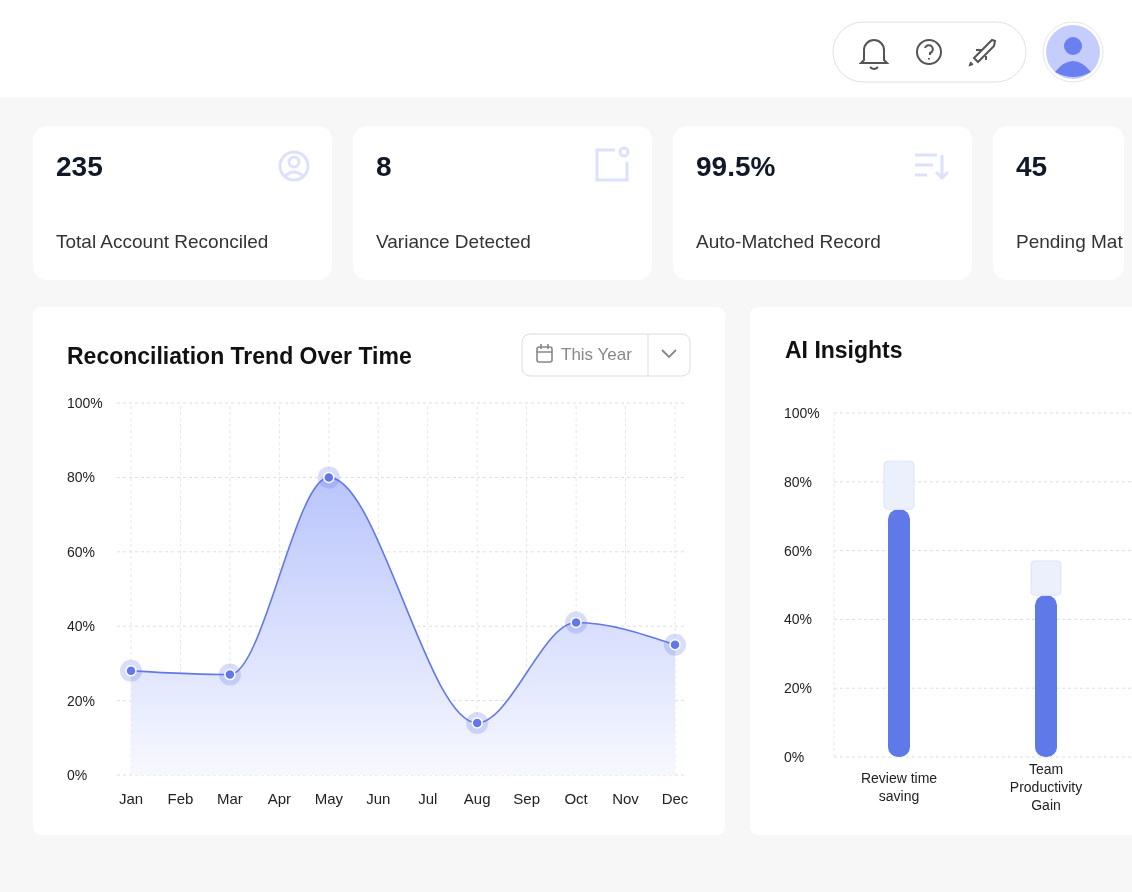 The width and height of the screenshot is (1132, 892). What do you see at coordinates (626, 798) in the screenshot?
I see `x-tick-label: Nov` at bounding box center [626, 798].